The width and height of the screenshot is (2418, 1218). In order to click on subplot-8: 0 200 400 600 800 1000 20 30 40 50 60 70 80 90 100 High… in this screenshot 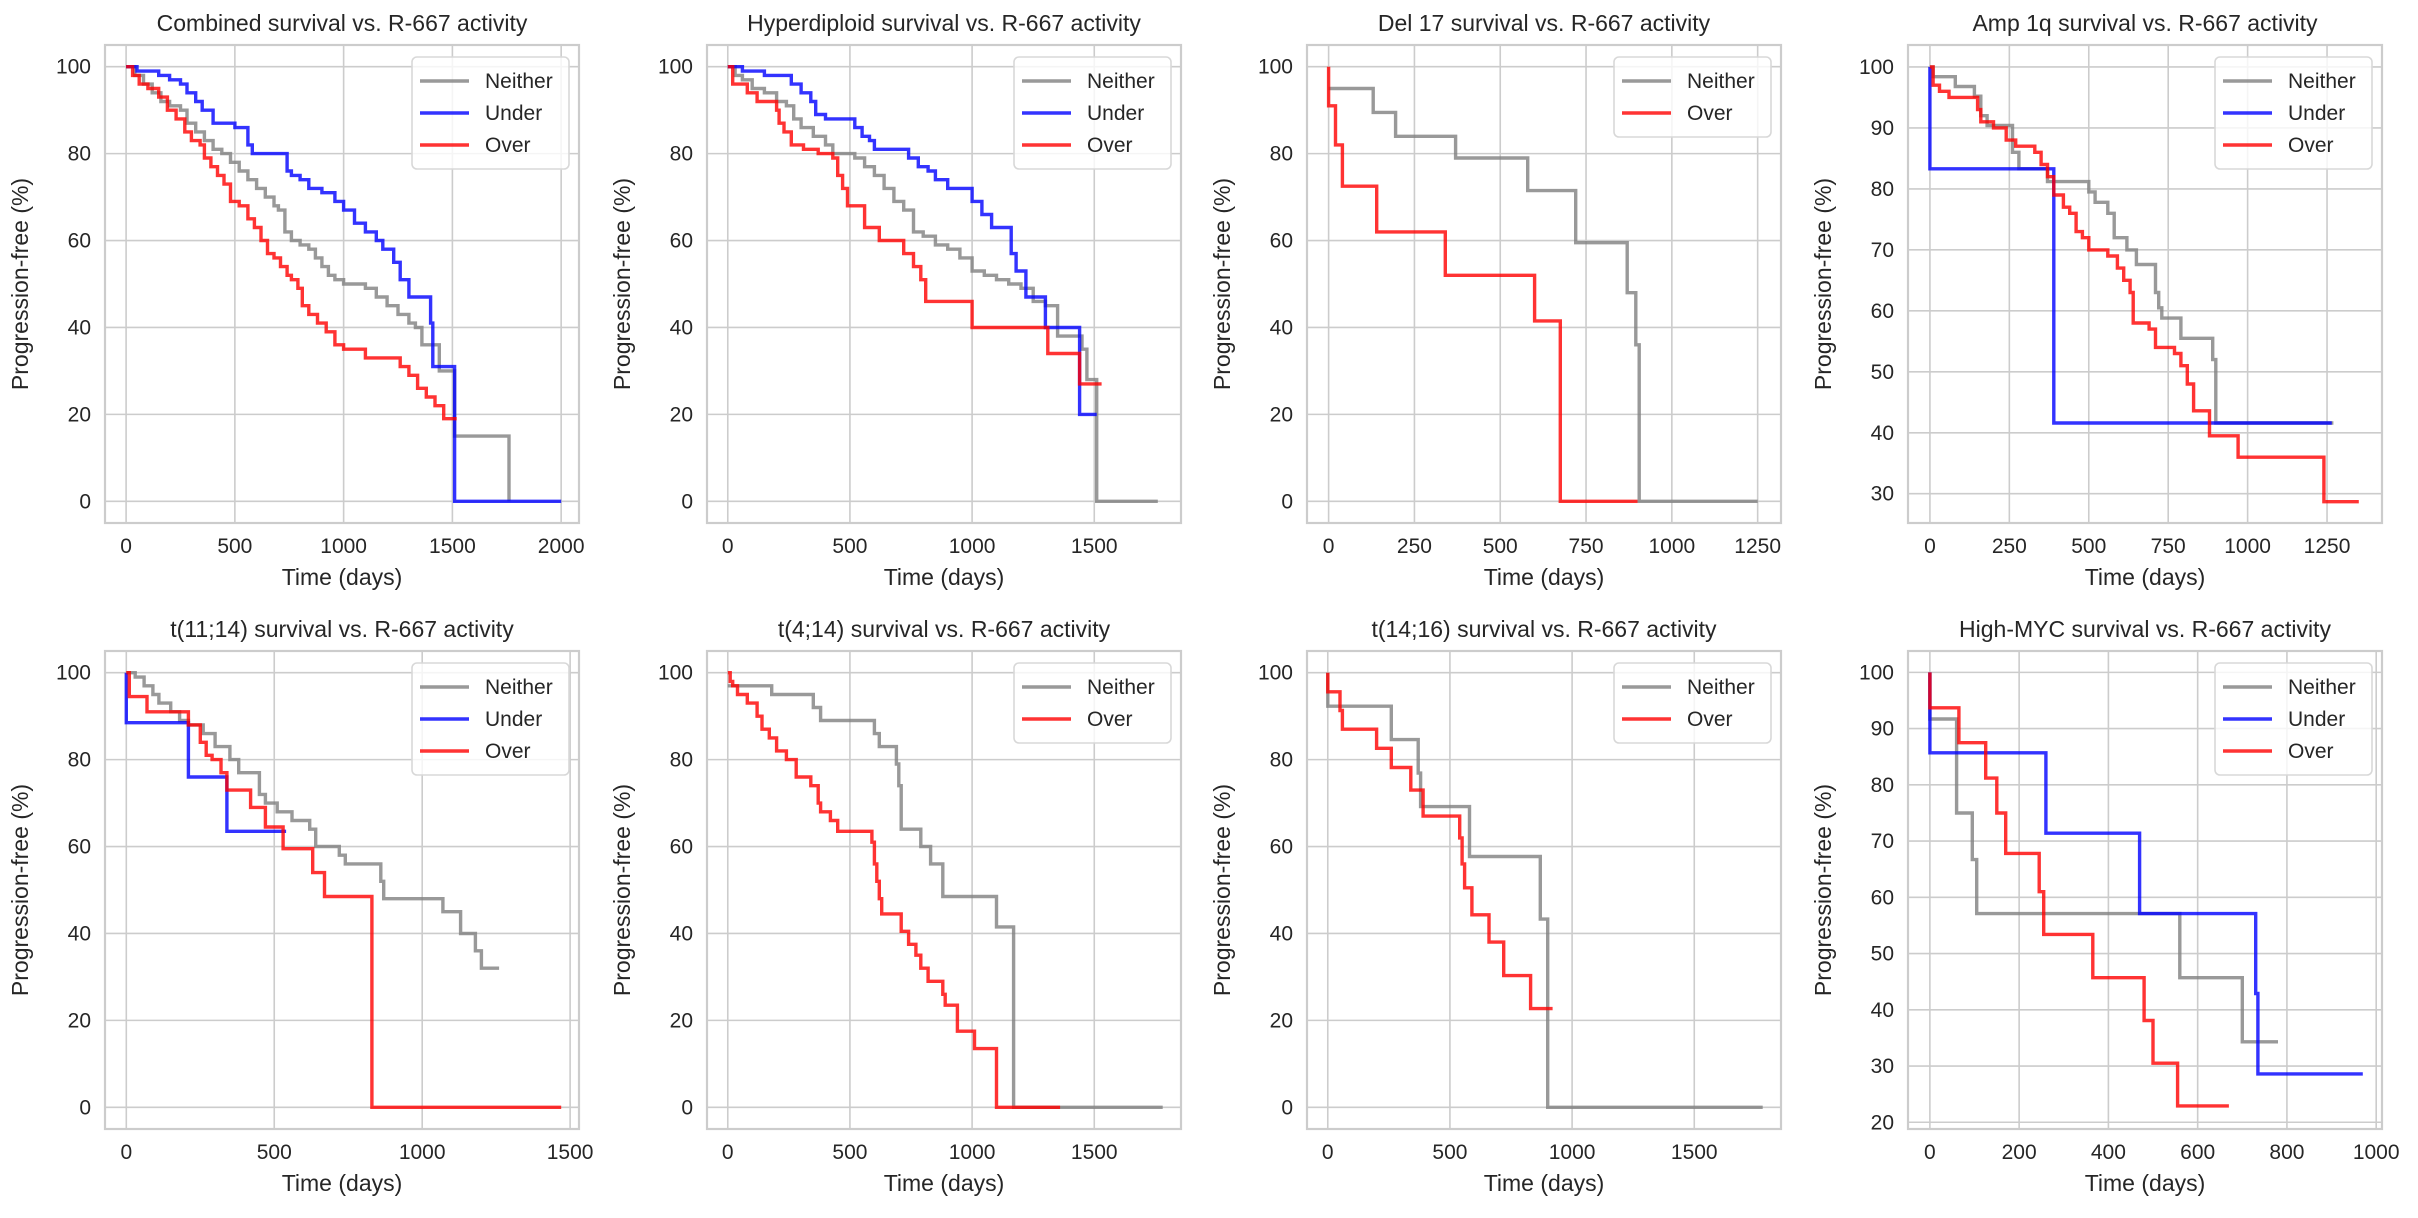, I will do `click(2105, 906)`.